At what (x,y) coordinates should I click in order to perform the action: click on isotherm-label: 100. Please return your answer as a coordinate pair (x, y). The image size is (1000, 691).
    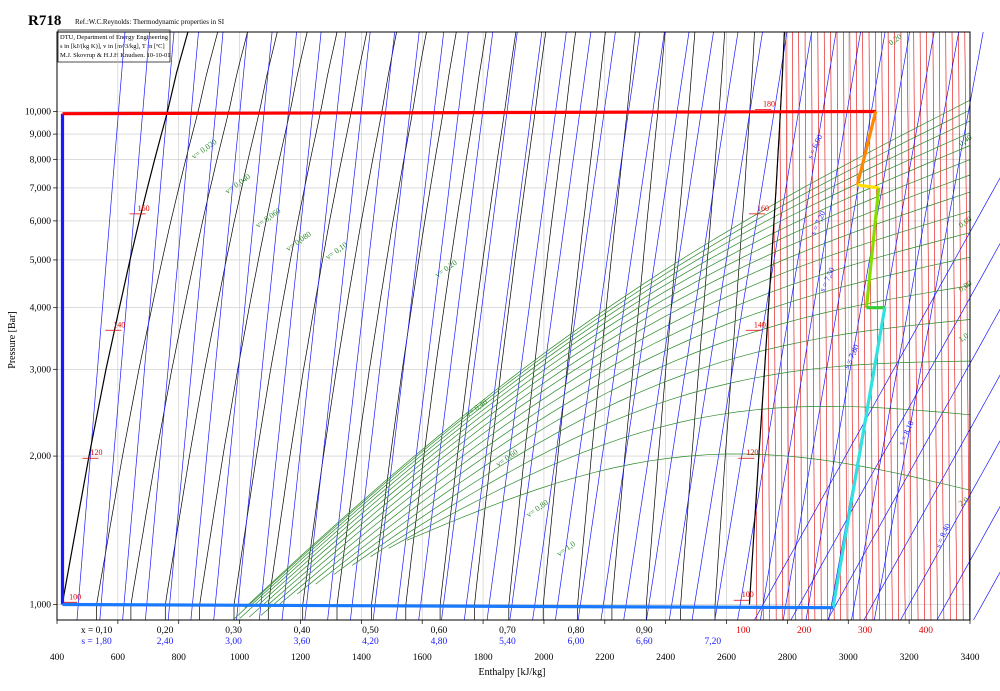
    Looking at the image, I should click on (748, 594).